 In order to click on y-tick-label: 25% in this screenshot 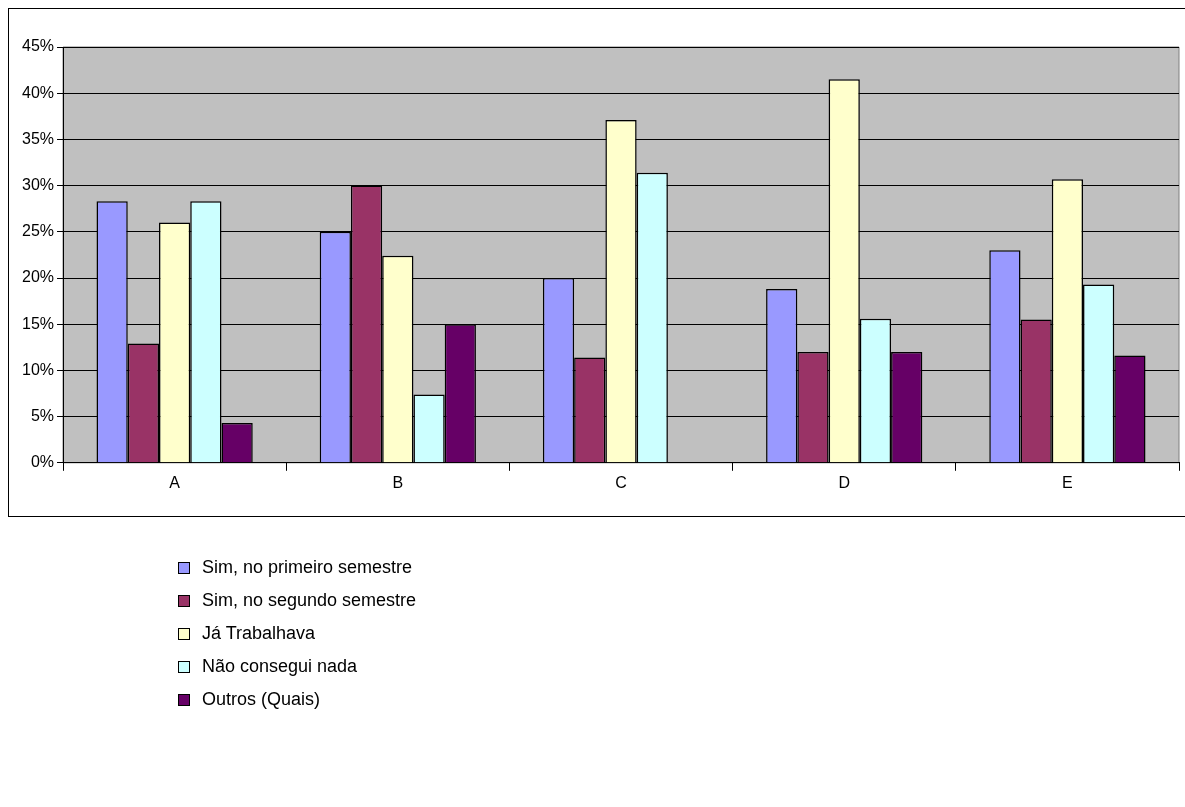, I will do `click(38, 231)`.